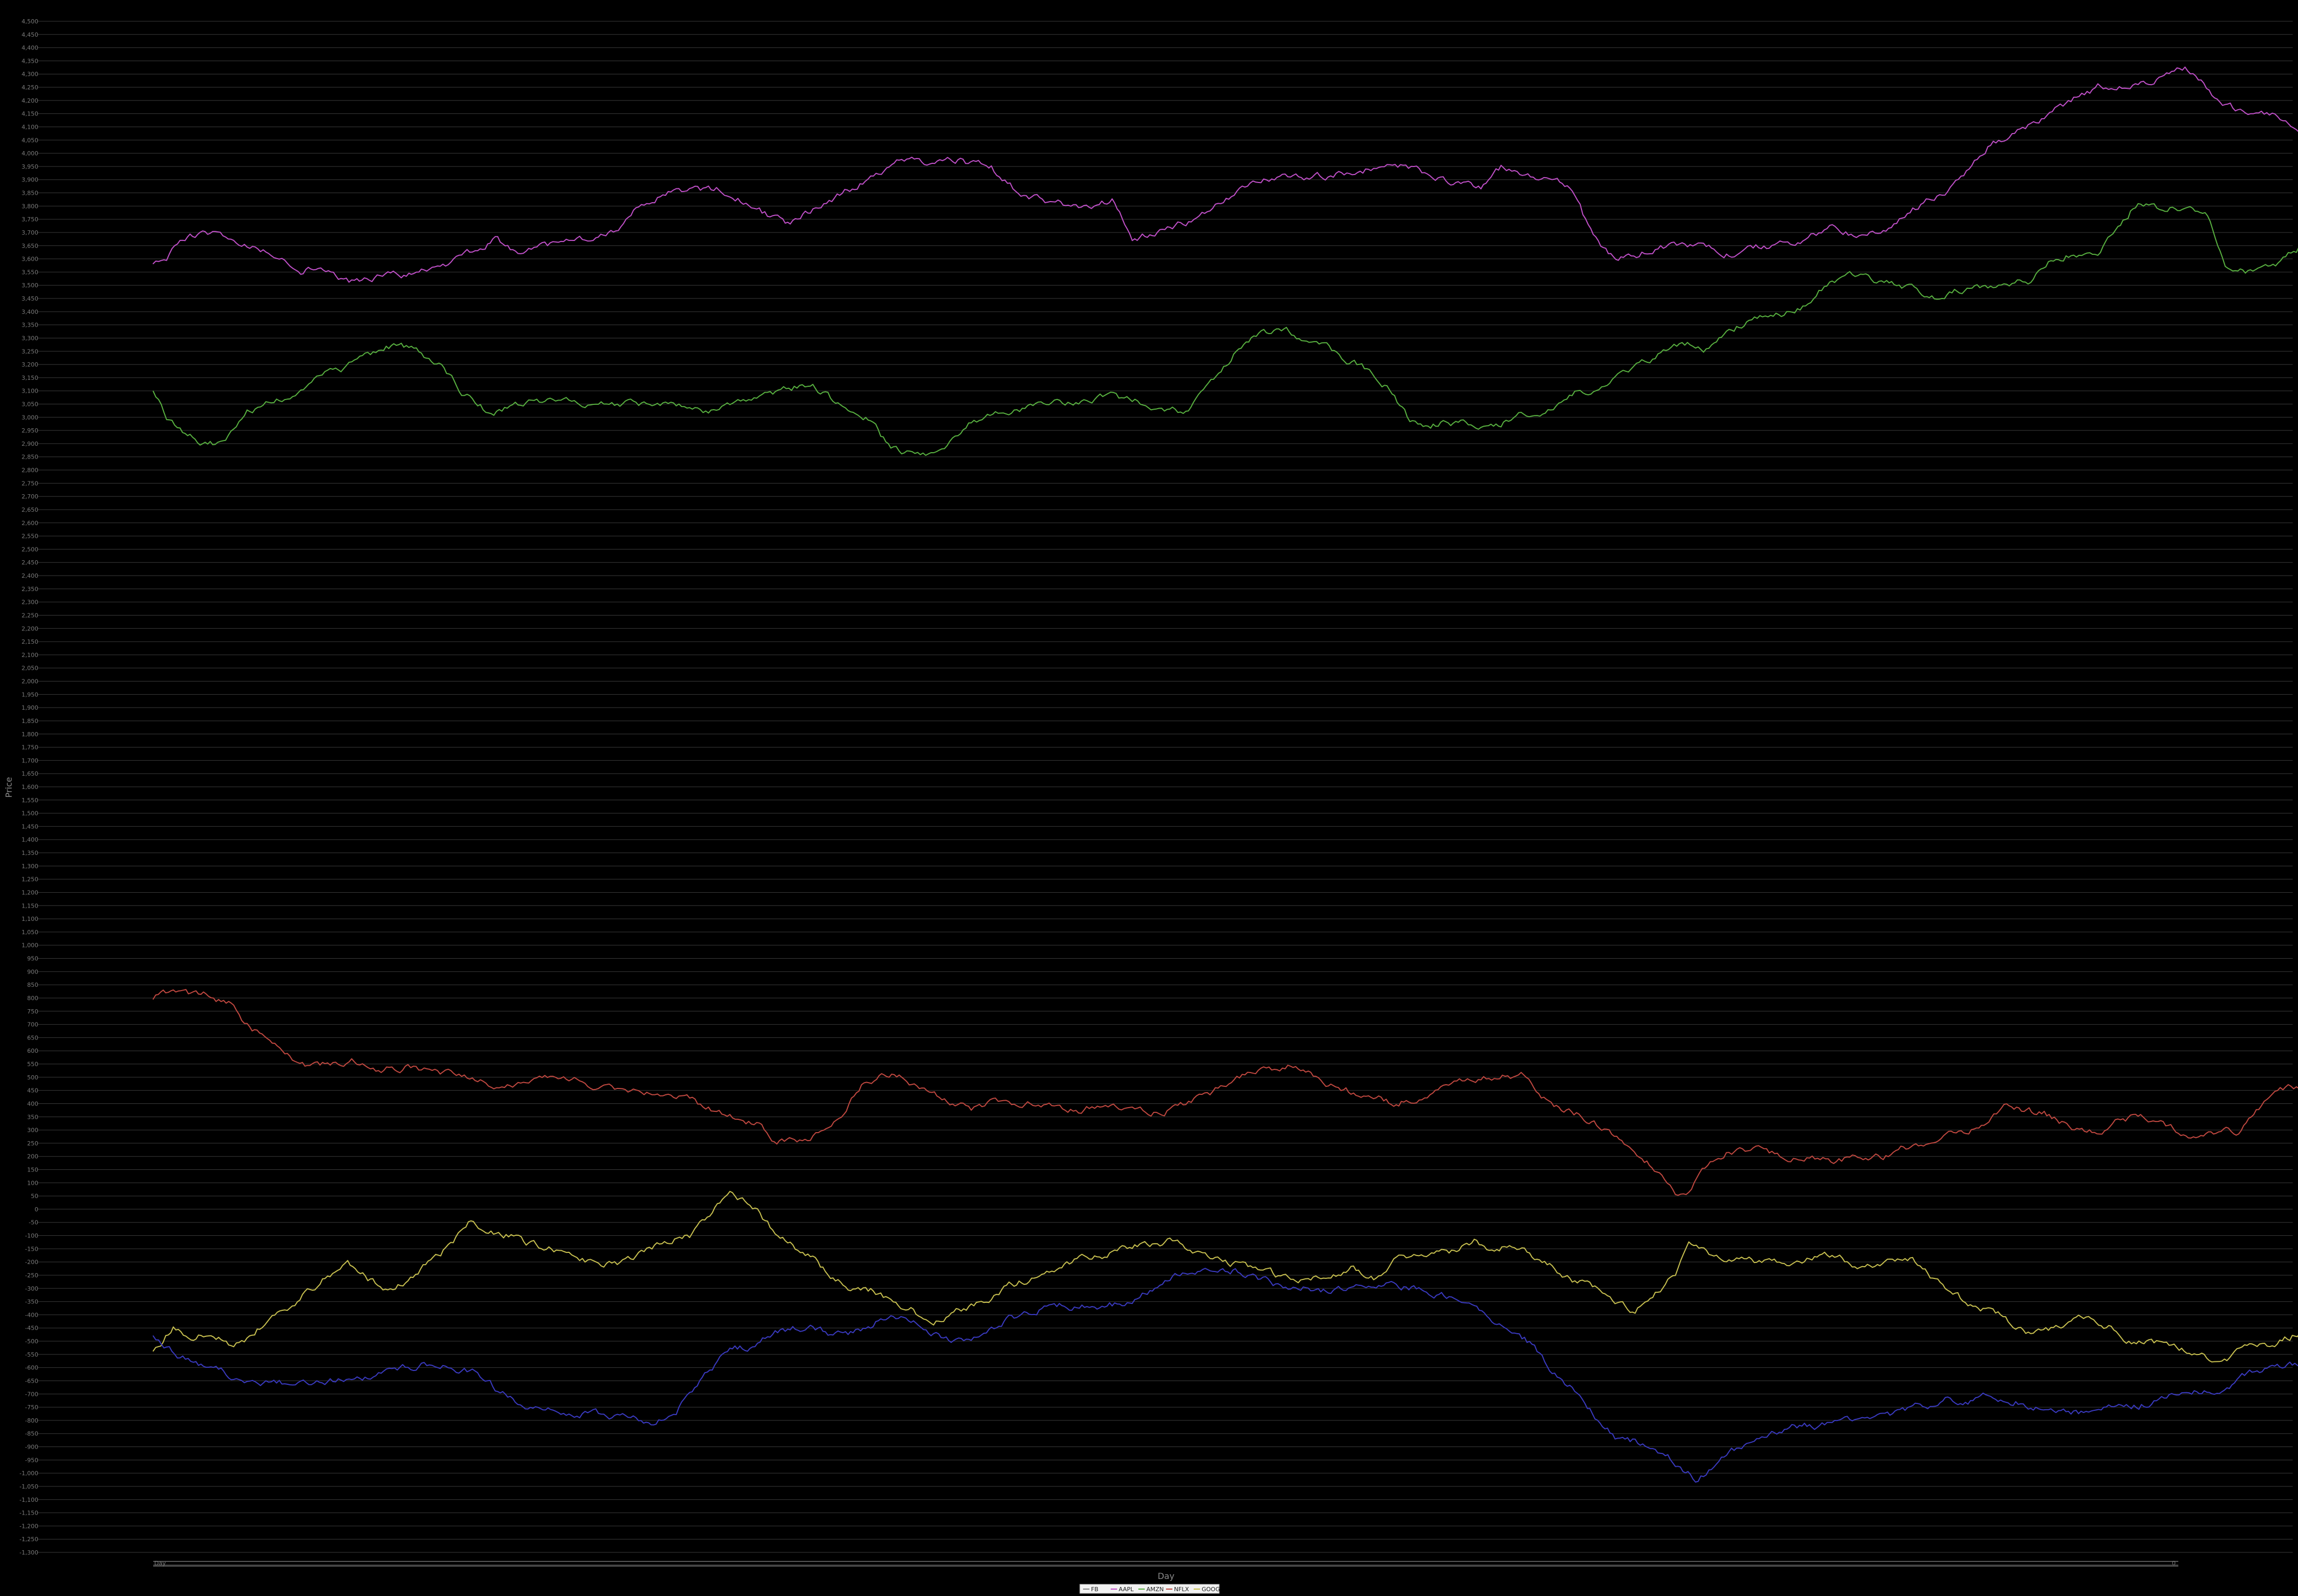 The height and width of the screenshot is (1596, 2298). What do you see at coordinates (30, 286) in the screenshot?
I see `y-tick-label: 3,500` at bounding box center [30, 286].